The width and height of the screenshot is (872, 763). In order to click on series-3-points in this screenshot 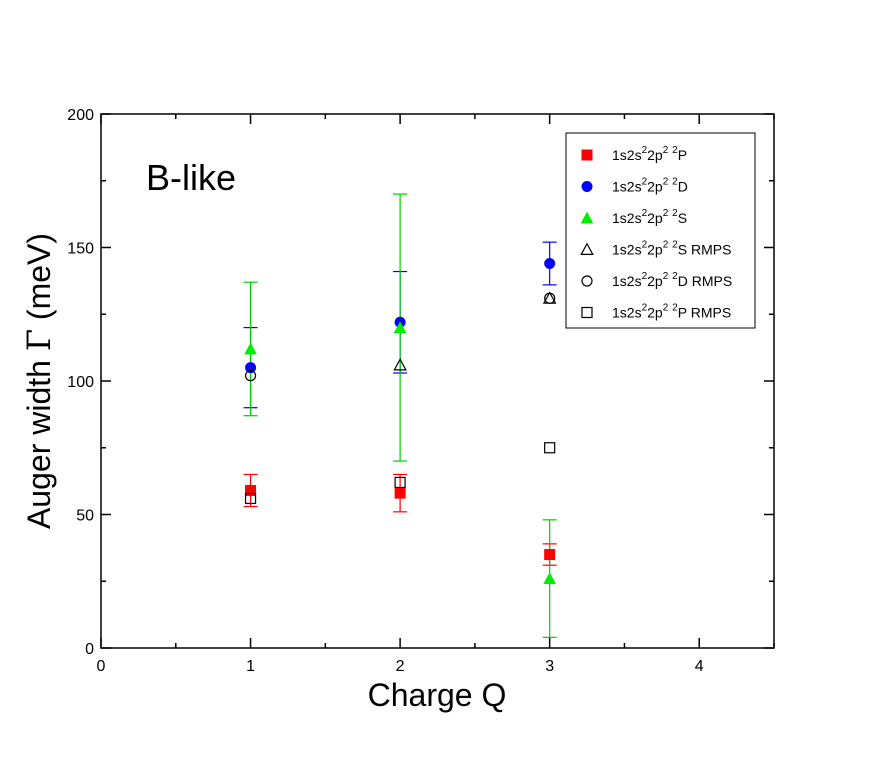, I will do `click(475, 331)`.